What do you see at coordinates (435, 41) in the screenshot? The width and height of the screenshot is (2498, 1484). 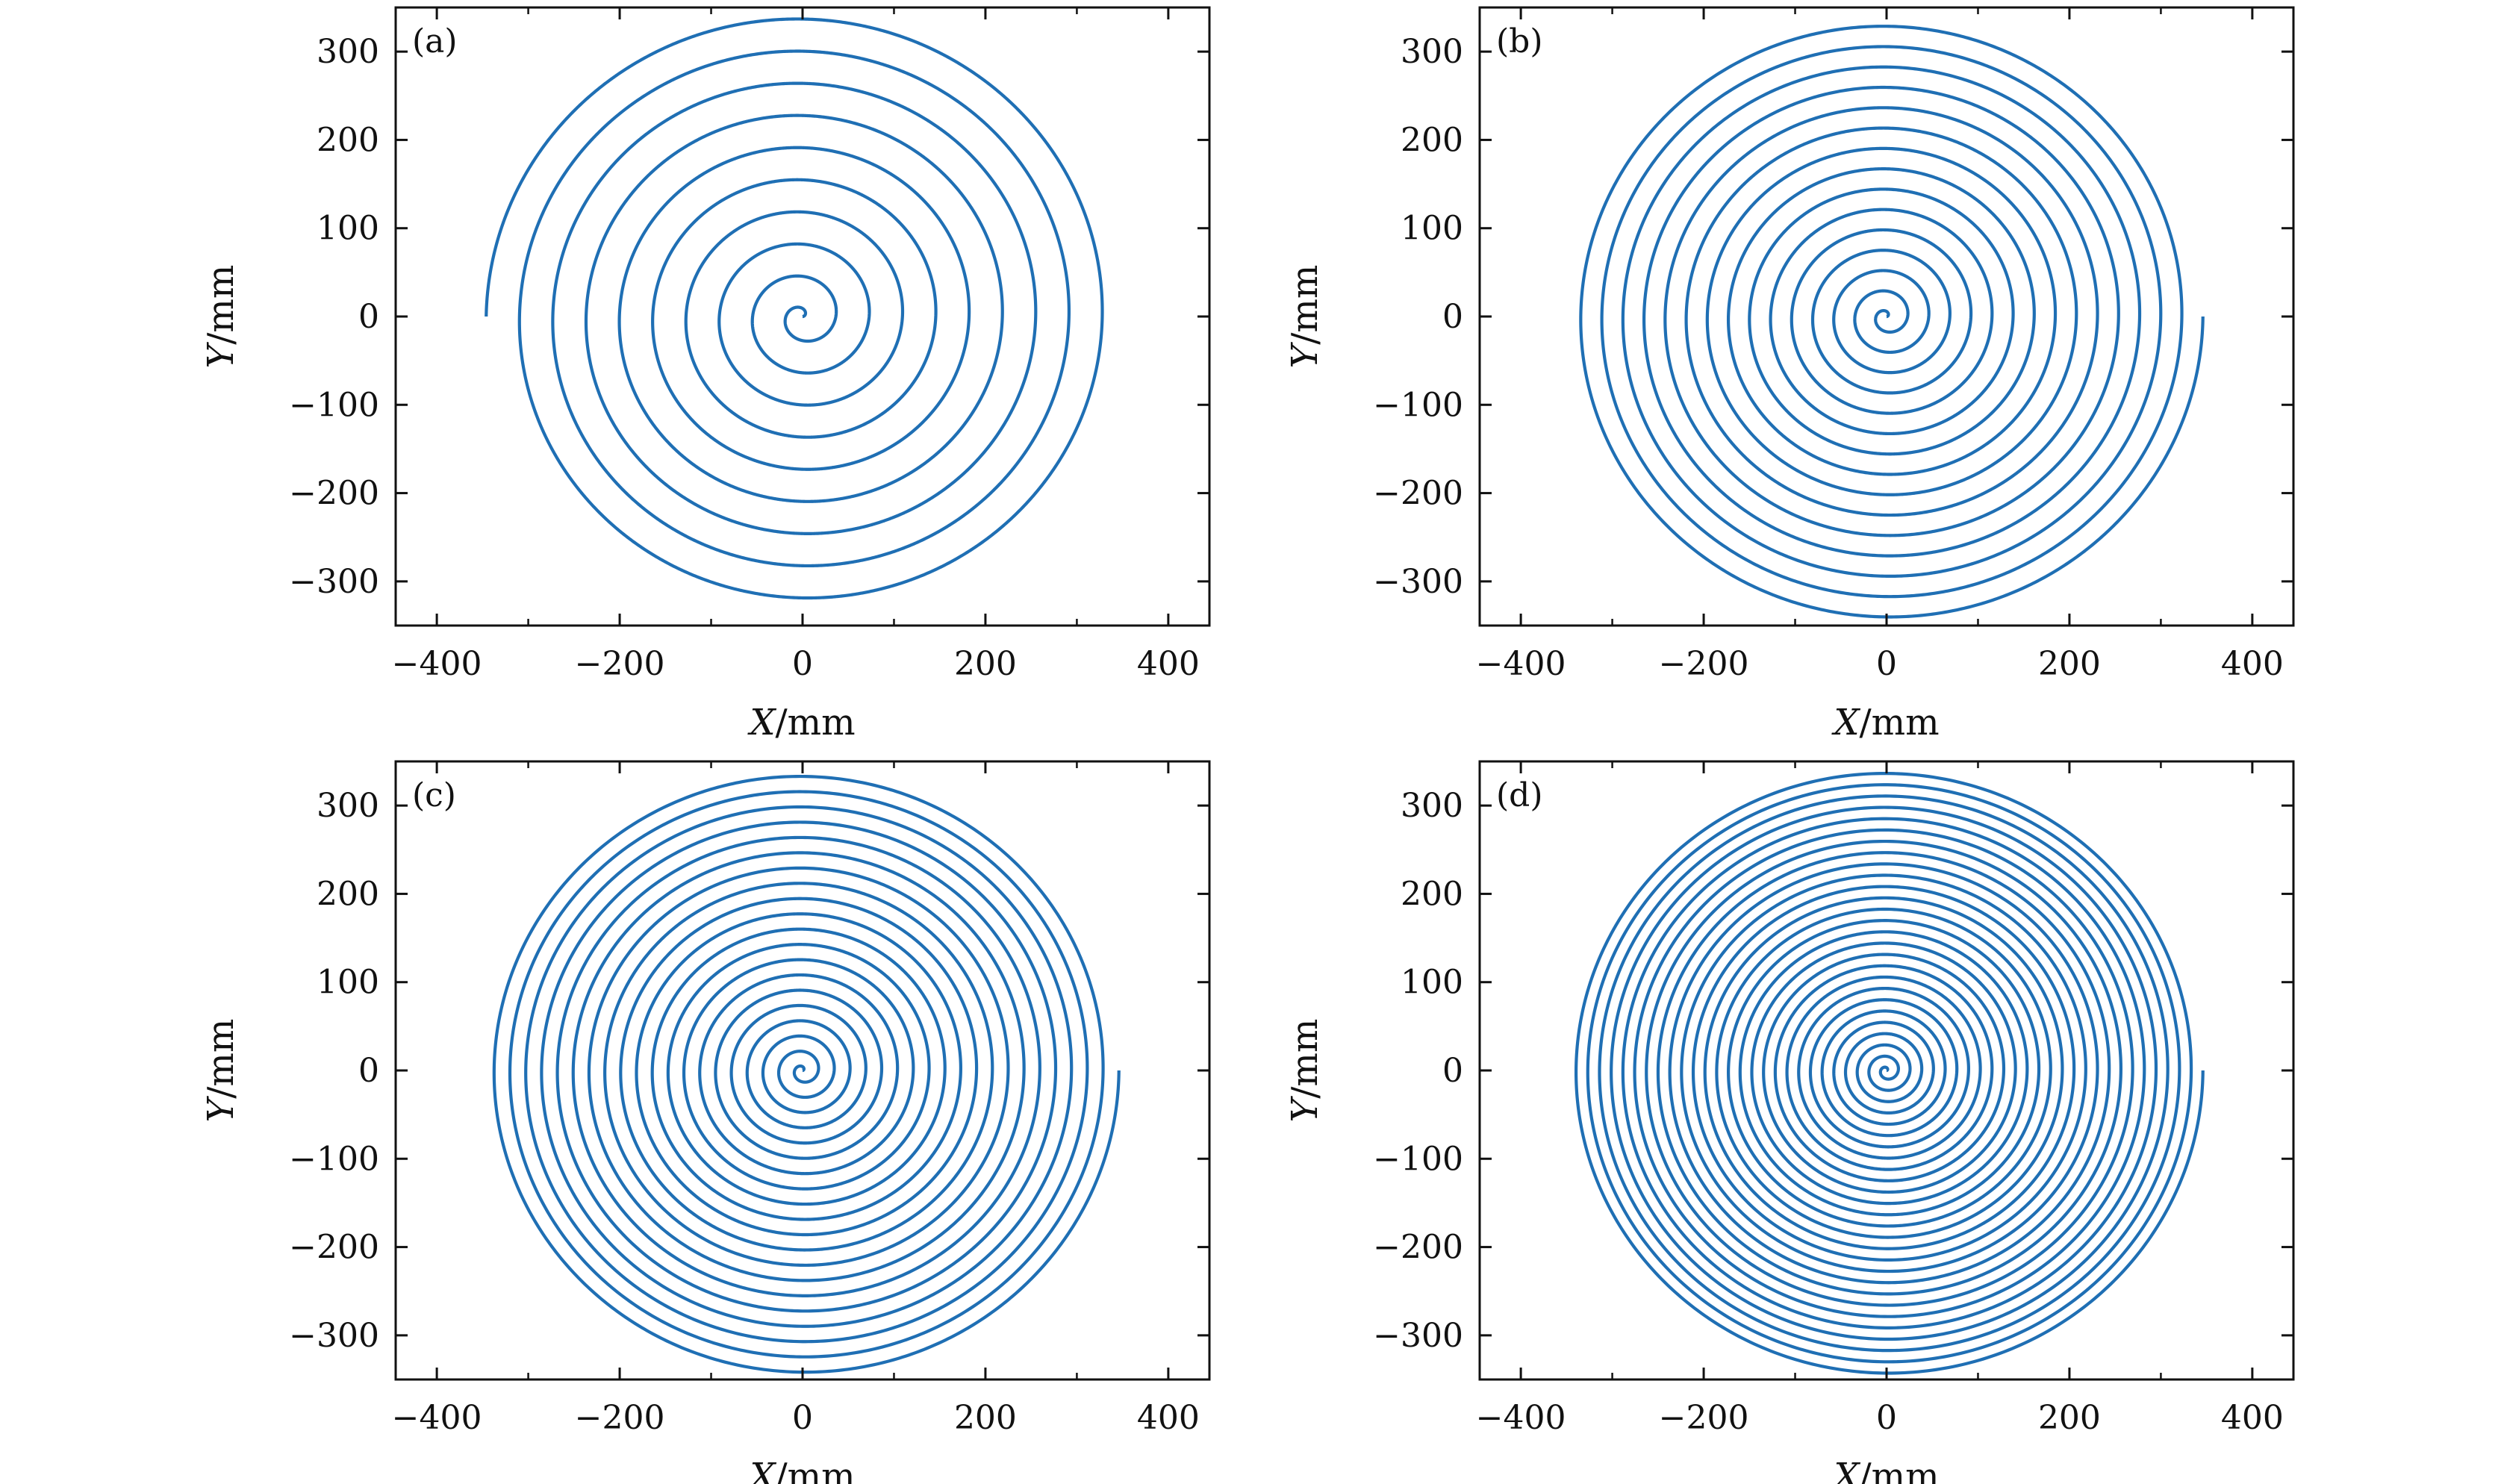 I see `panel-label: (a)` at bounding box center [435, 41].